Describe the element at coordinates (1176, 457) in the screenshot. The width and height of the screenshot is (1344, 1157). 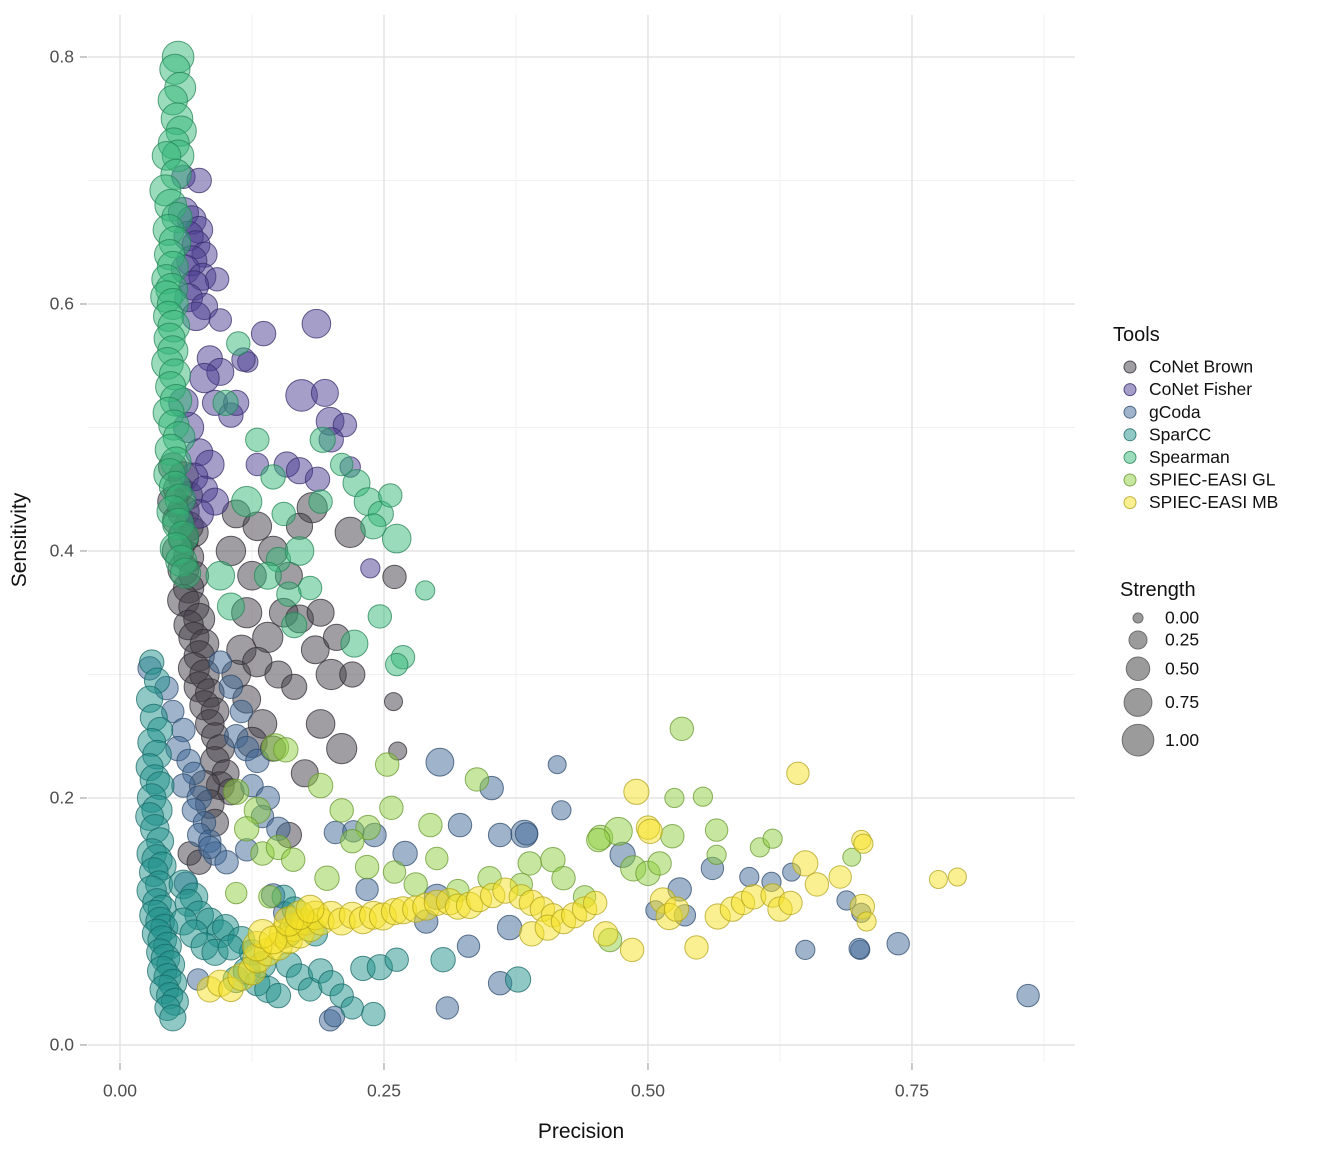
I see `legend-item-spearman: Spearman` at that location.